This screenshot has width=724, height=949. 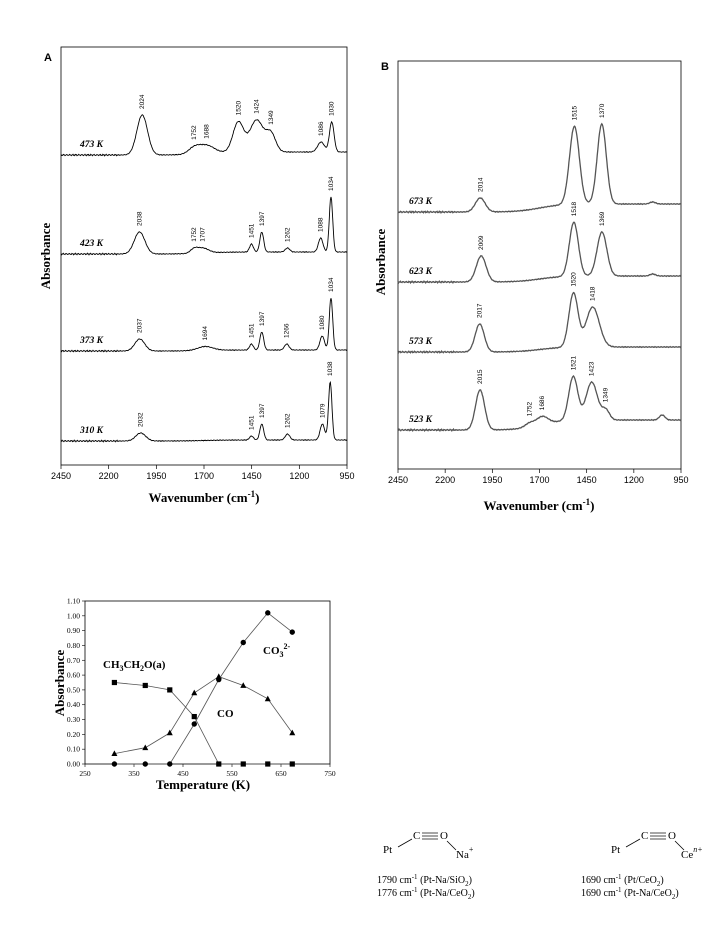 What do you see at coordinates (480, 310) in the screenshot?
I see `panel-b-peak-label: 2017` at bounding box center [480, 310].